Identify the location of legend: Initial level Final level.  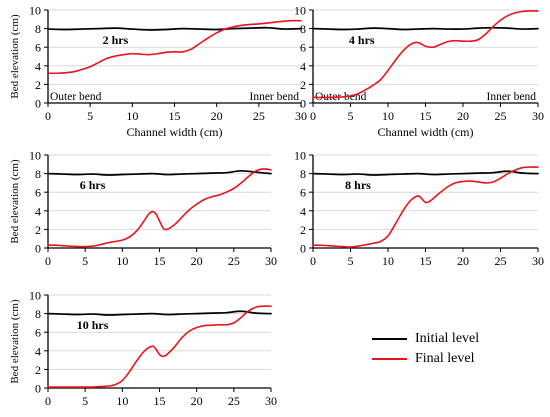
(457, 349).